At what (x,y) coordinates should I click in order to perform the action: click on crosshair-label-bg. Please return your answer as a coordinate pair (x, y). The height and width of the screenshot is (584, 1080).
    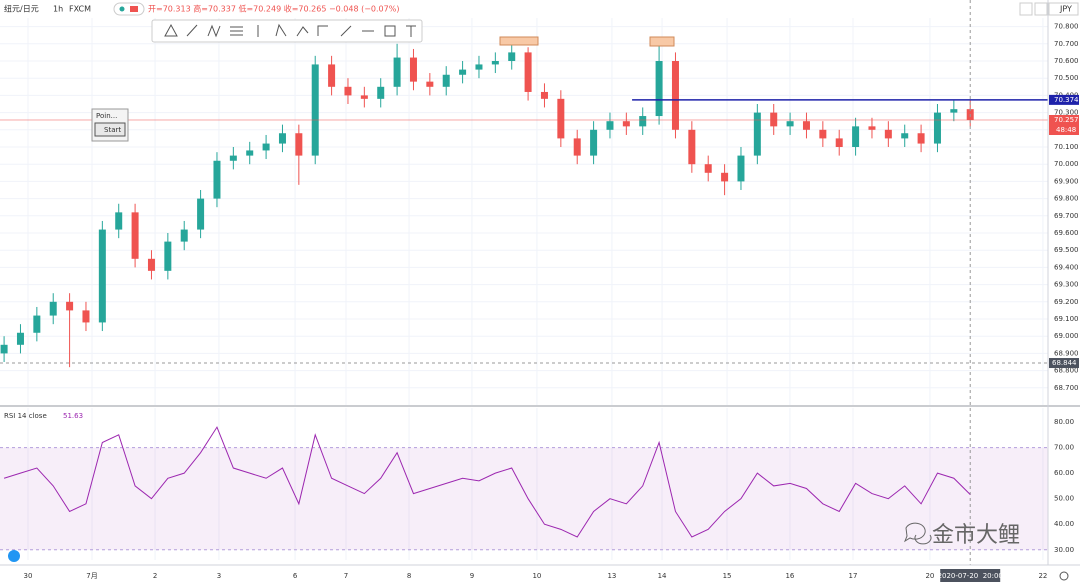
    Looking at the image, I should click on (1064, 363).